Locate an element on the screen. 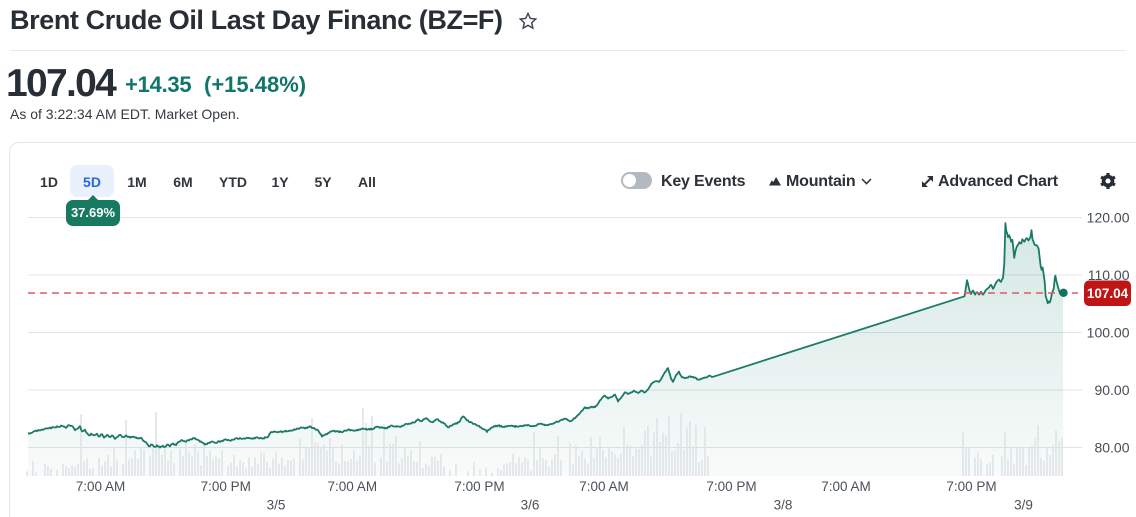  svg-text: 3/9 is located at coordinates (1023, 505).